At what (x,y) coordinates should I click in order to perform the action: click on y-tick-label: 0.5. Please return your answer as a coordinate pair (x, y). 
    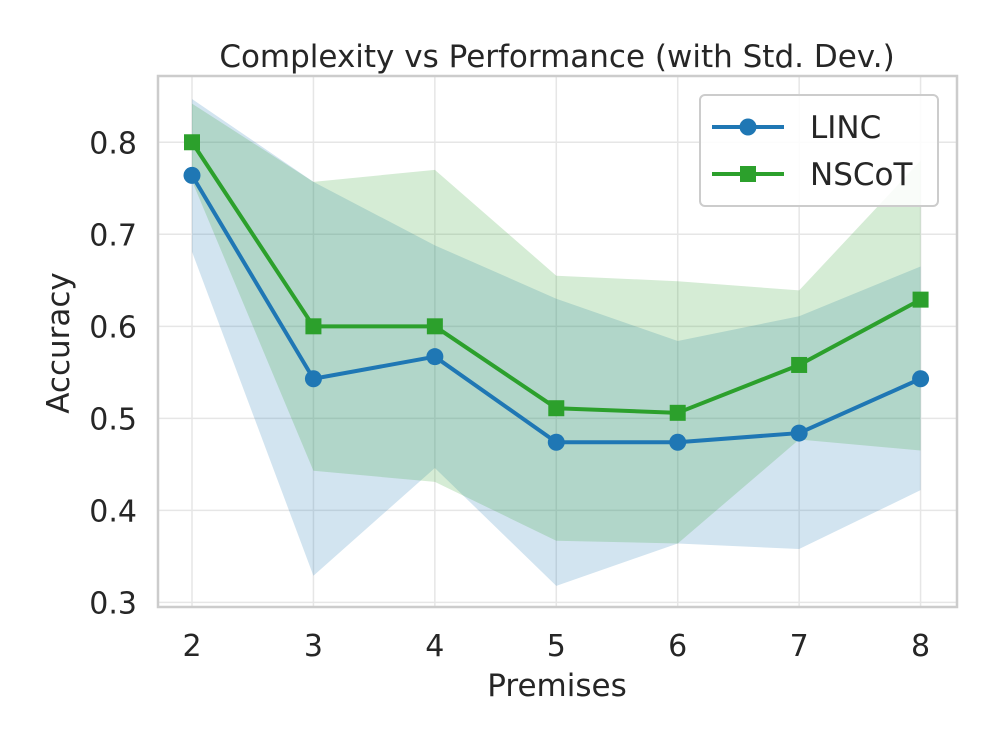
    Looking at the image, I should click on (113, 419).